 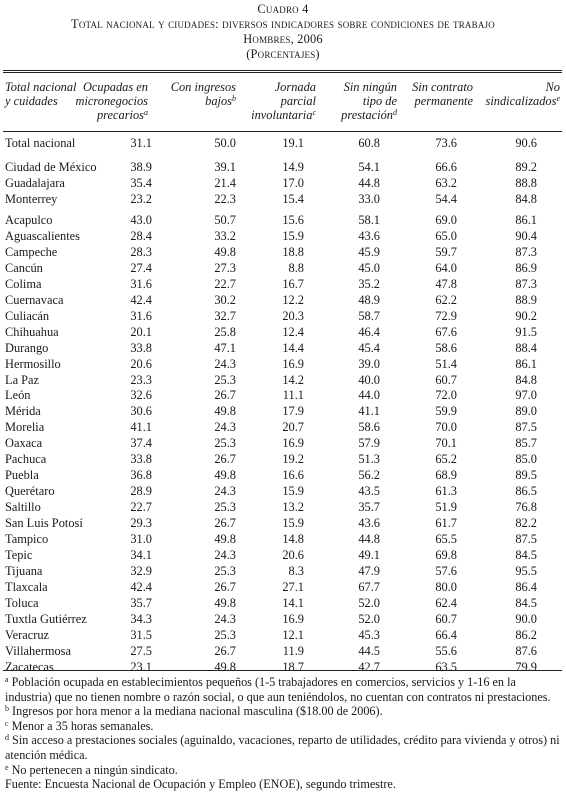 I want to click on footnote-marker: c, so click(x=7, y=723).